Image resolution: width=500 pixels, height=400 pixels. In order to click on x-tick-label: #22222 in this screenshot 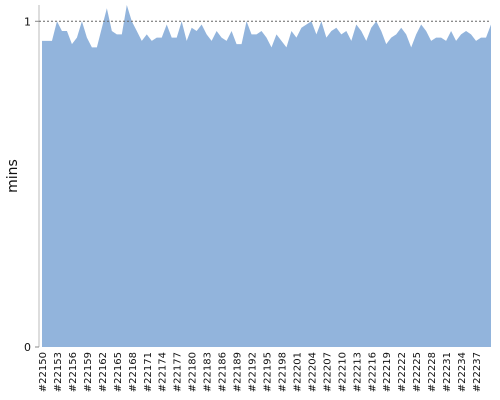, I will do `click(402, 372)`.